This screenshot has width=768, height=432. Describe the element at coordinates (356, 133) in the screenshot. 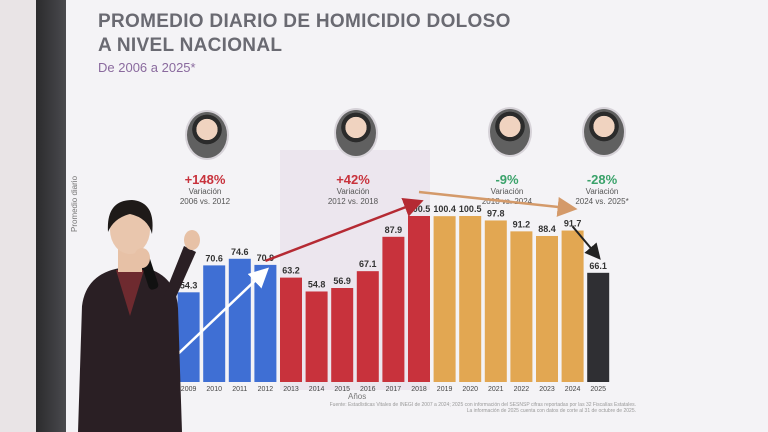

I see `portrait-2-icon` at that location.